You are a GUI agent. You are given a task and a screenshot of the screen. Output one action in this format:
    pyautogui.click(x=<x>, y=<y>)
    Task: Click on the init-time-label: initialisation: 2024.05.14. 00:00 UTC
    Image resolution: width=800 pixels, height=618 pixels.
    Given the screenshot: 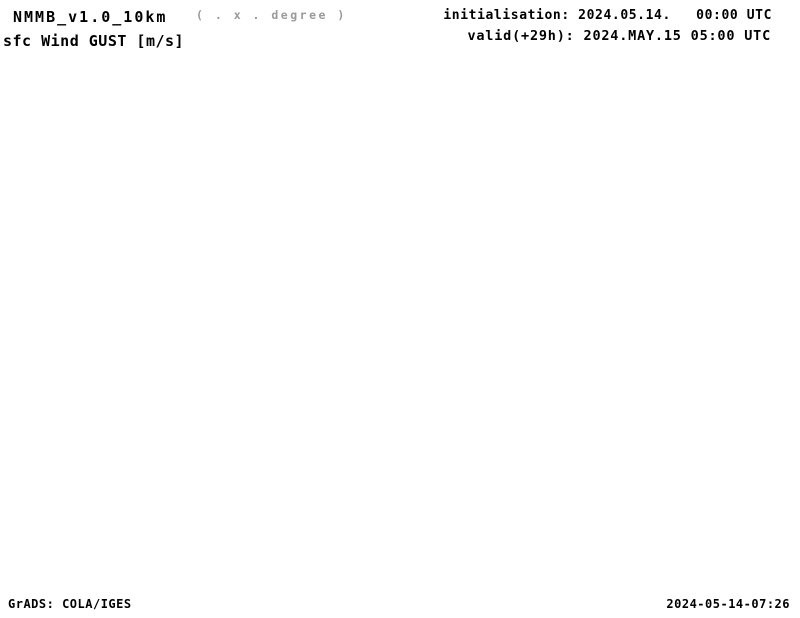 What is the action you would take?
    pyautogui.click(x=607, y=15)
    